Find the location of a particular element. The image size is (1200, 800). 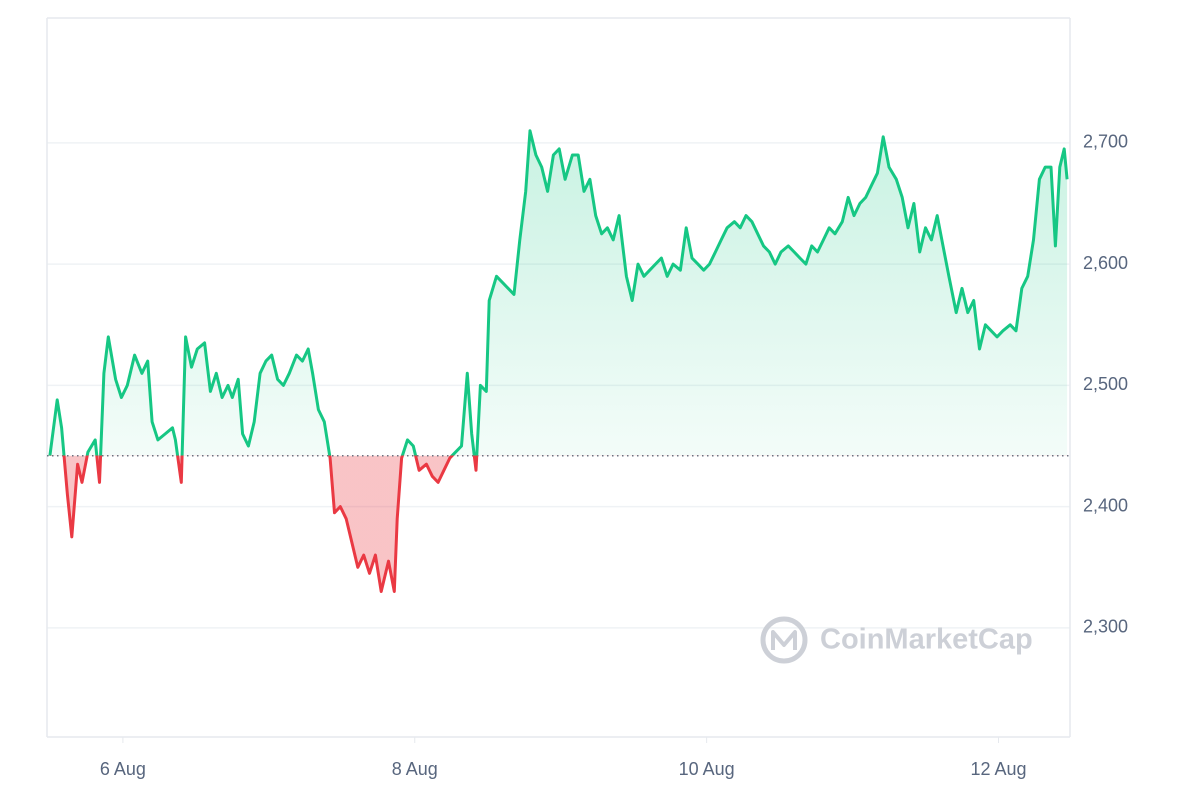

x-tick-label: 8 Aug is located at coordinates (415, 769).